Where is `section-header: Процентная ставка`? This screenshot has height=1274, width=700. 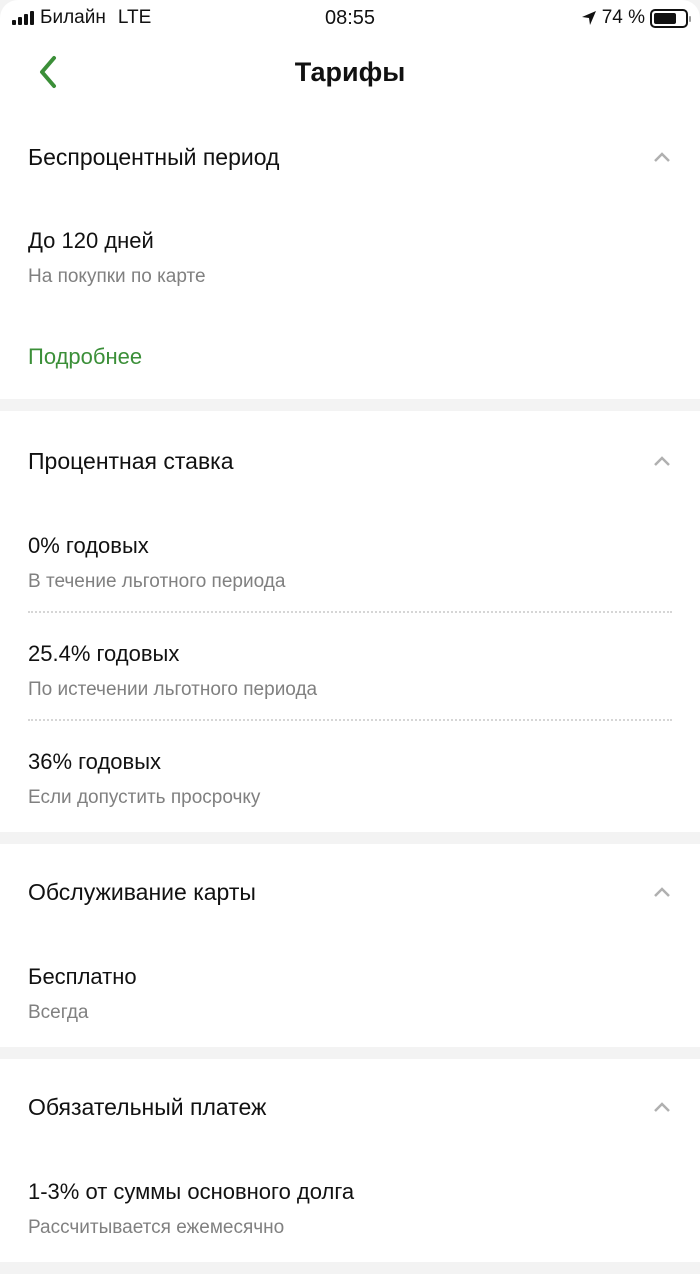
section-header: Процентная ставка is located at coordinates (350, 461).